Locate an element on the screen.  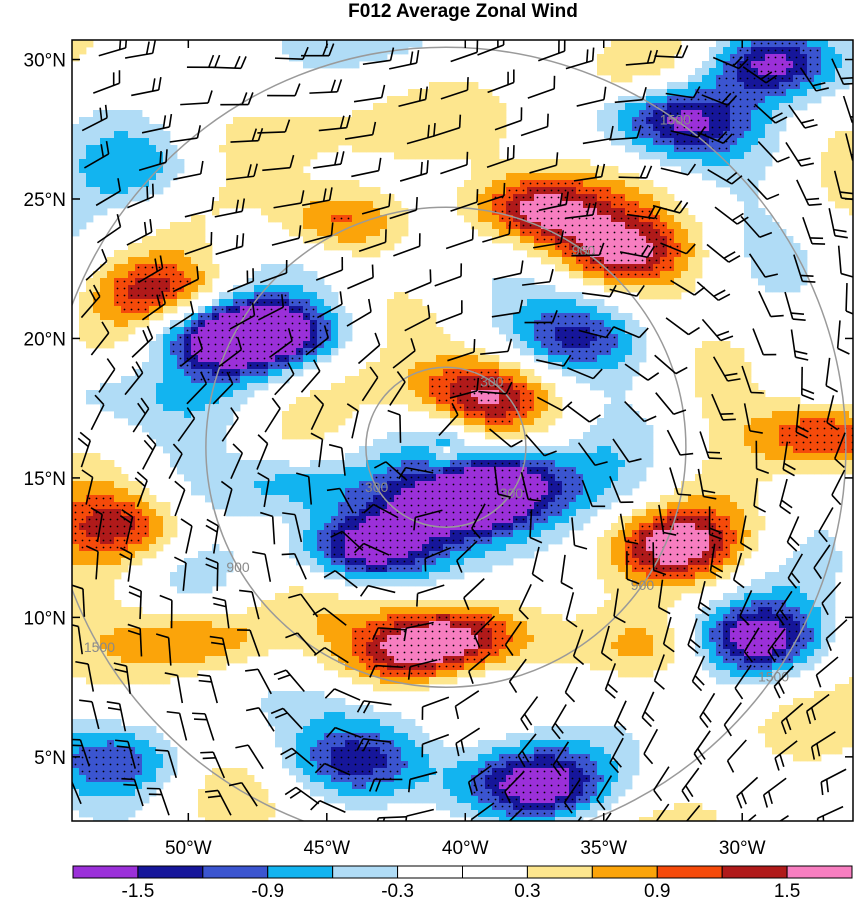
y-tick-label: 5°N is located at coordinates (50, 758).